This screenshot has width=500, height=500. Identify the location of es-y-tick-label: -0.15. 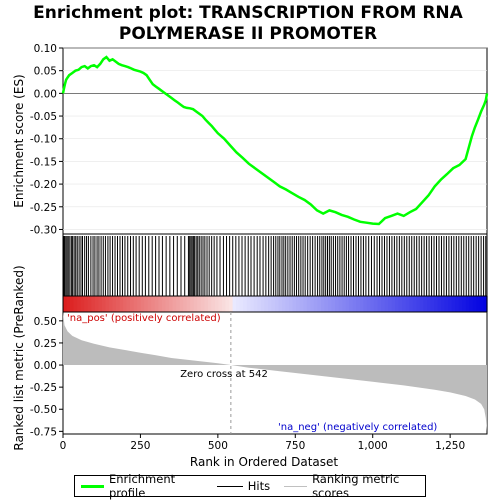
(43, 162).